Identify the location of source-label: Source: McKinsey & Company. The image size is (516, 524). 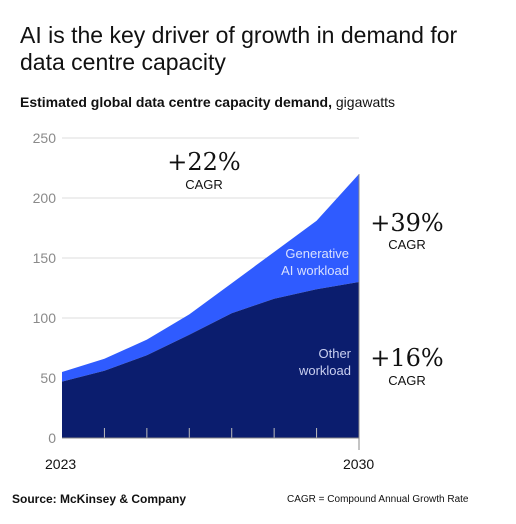
(99, 499).